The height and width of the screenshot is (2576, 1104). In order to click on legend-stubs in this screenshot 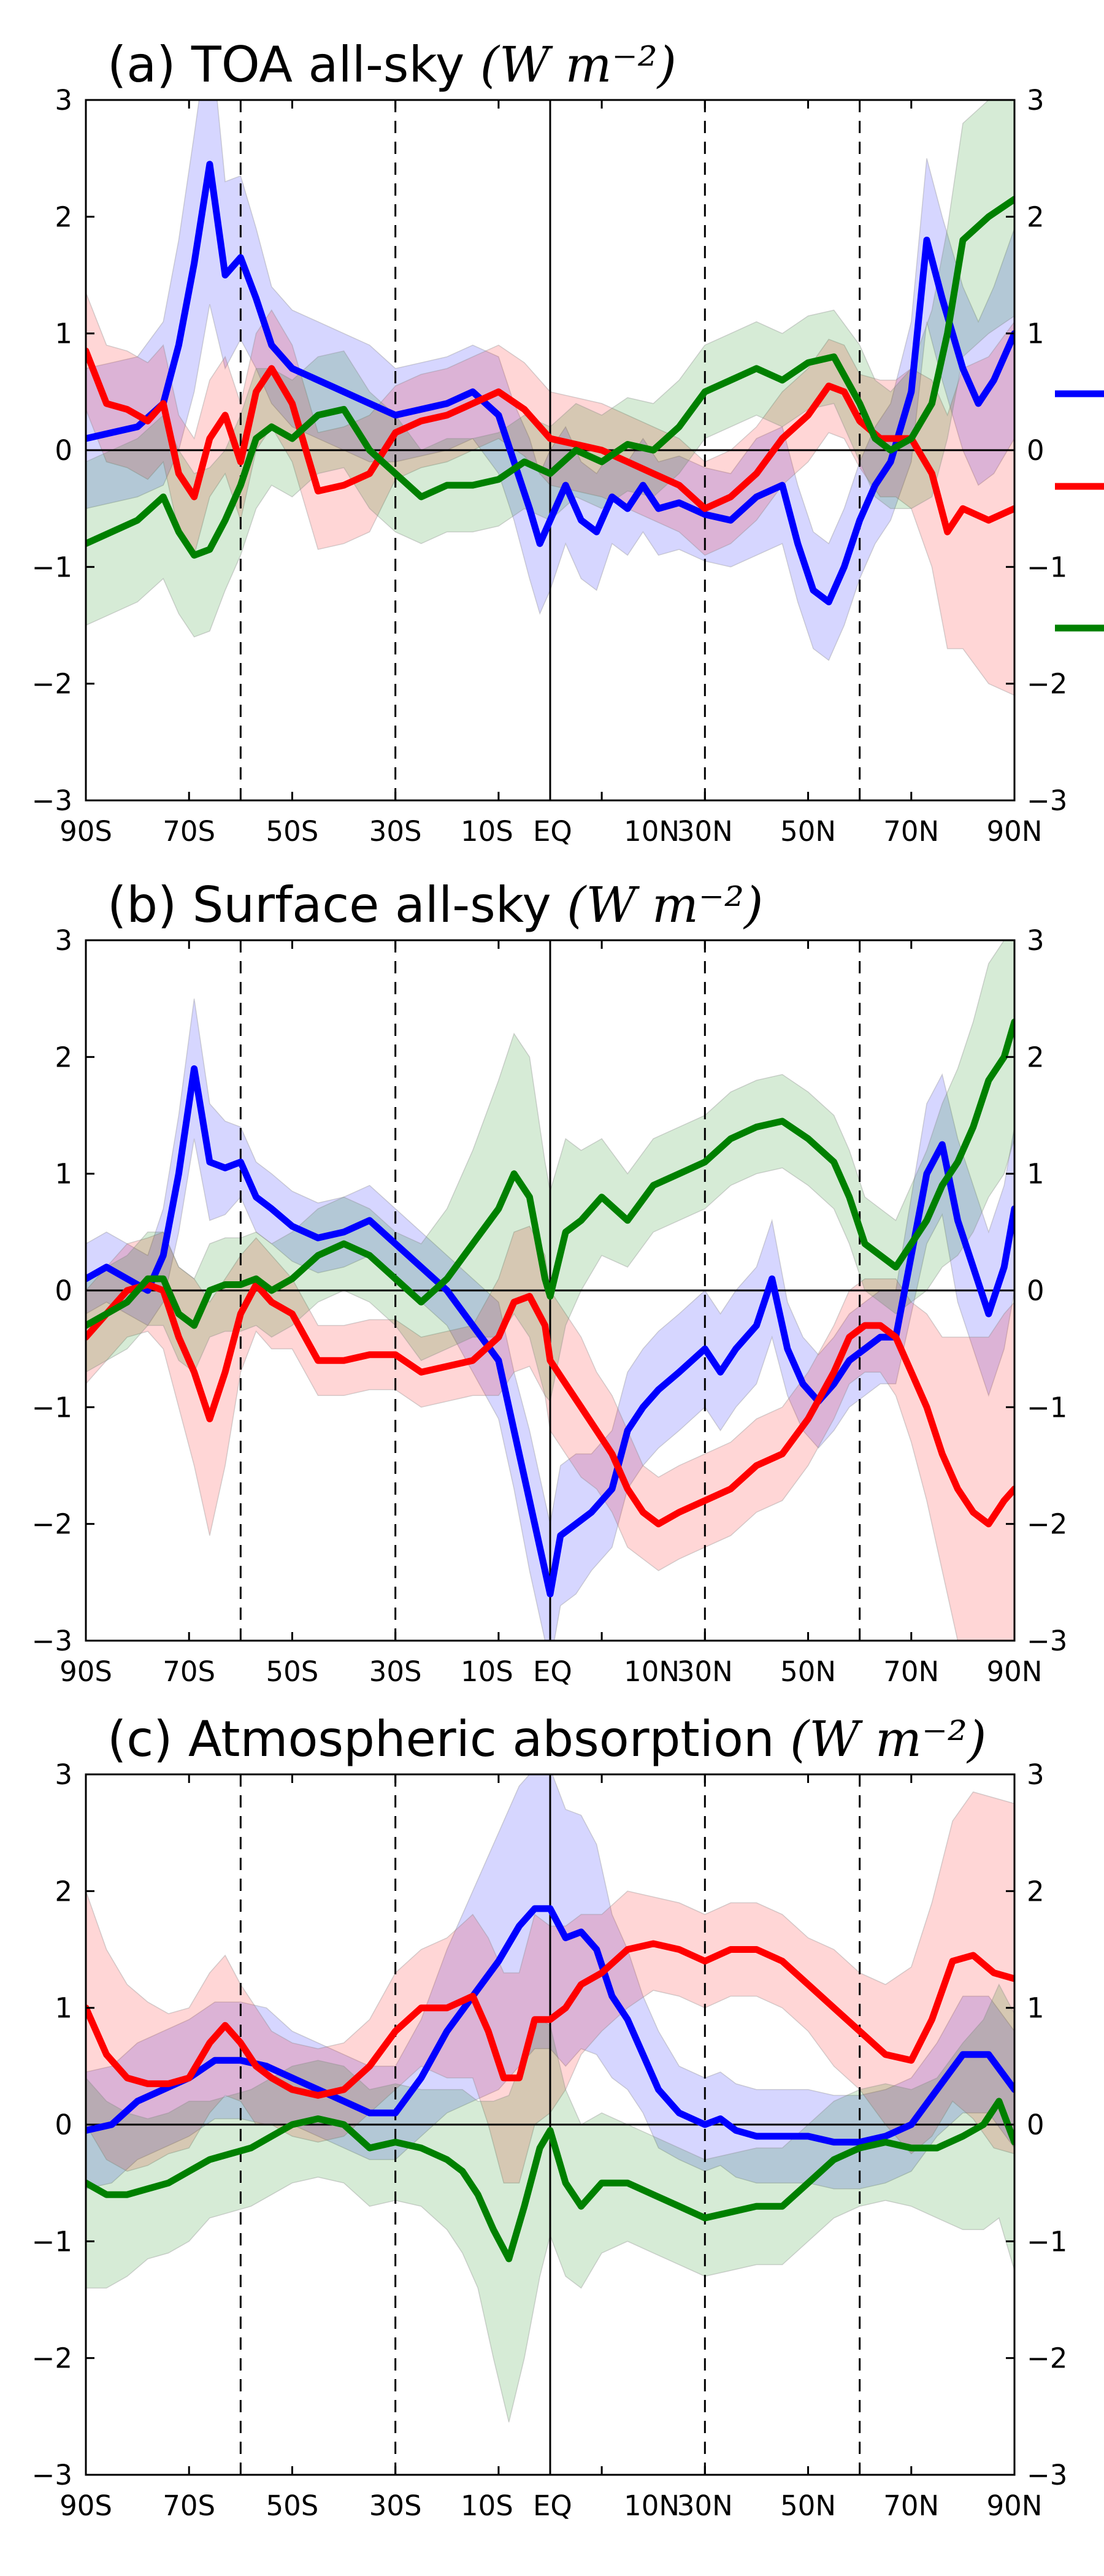, I will do `click(1079, 511)`.